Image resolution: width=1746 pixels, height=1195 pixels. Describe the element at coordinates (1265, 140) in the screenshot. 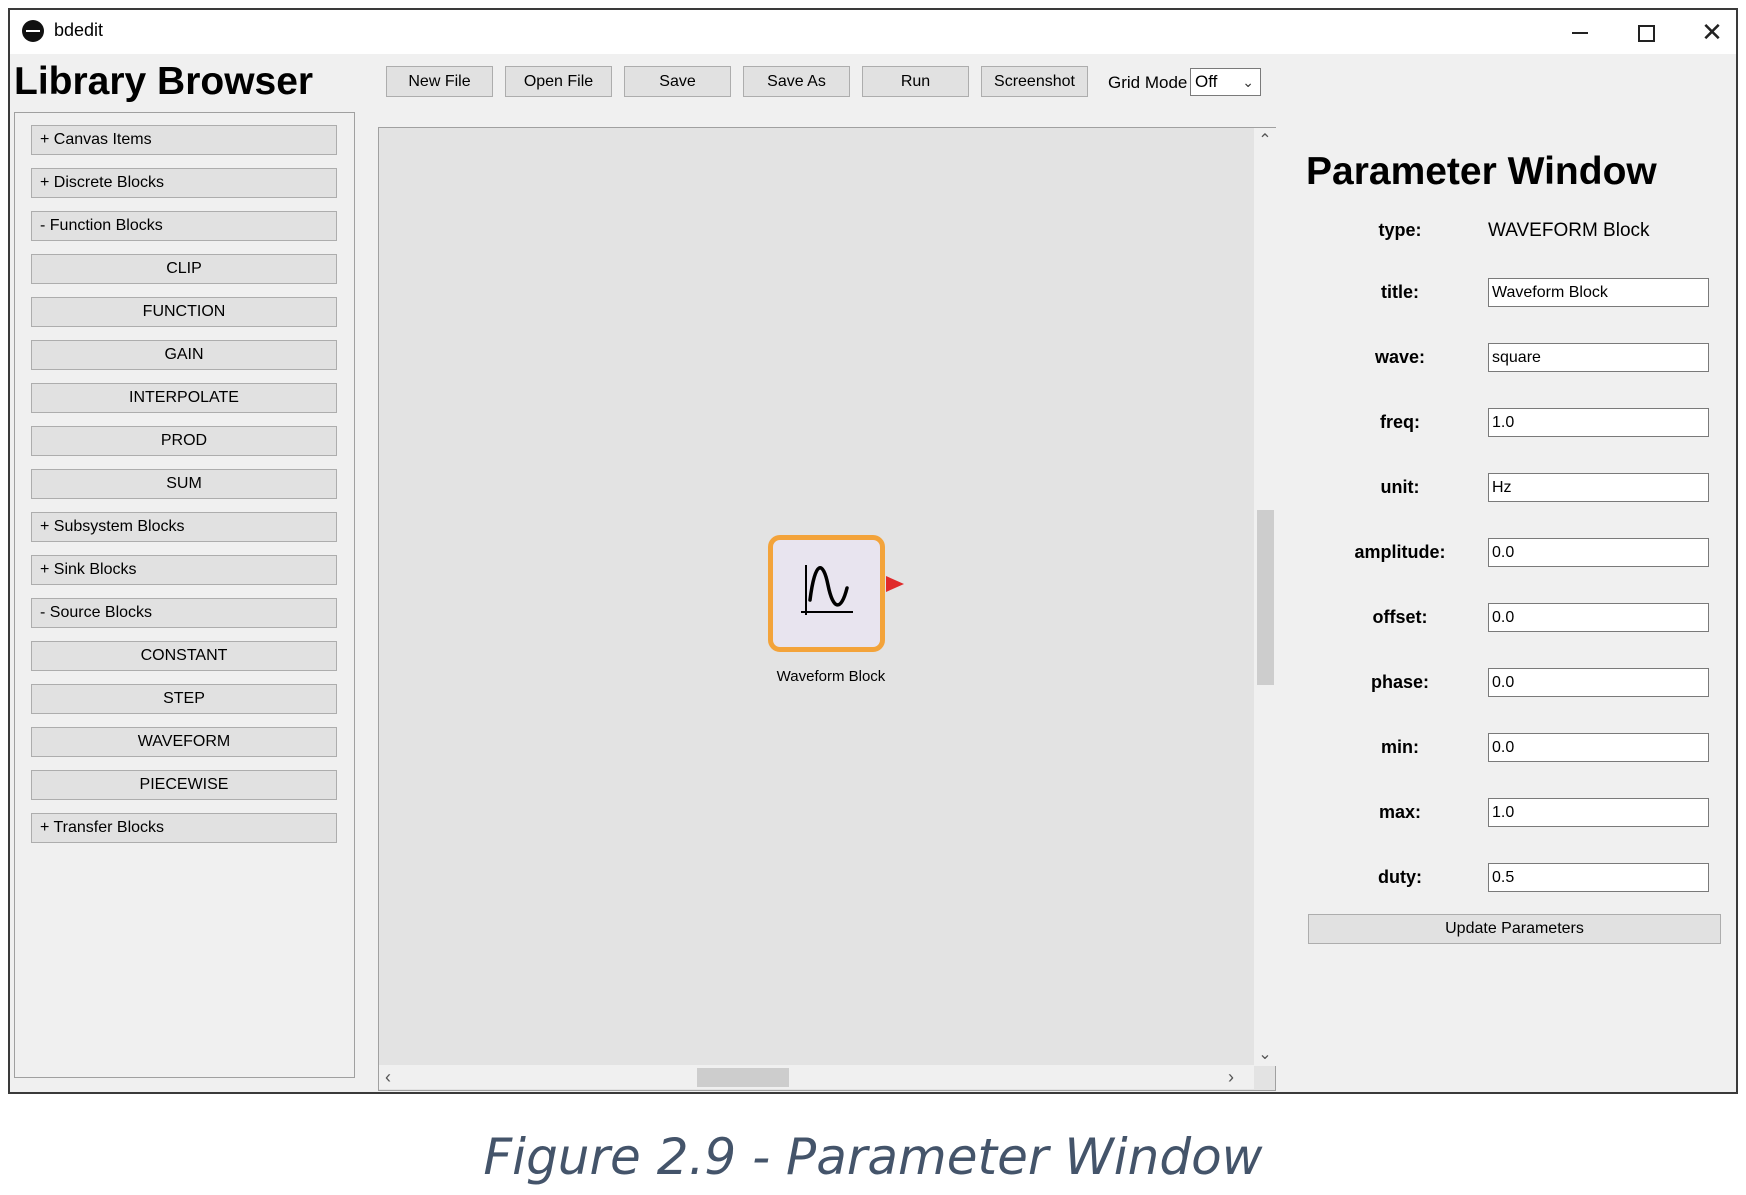

I see `scroll-up-icon: ⌃` at that location.